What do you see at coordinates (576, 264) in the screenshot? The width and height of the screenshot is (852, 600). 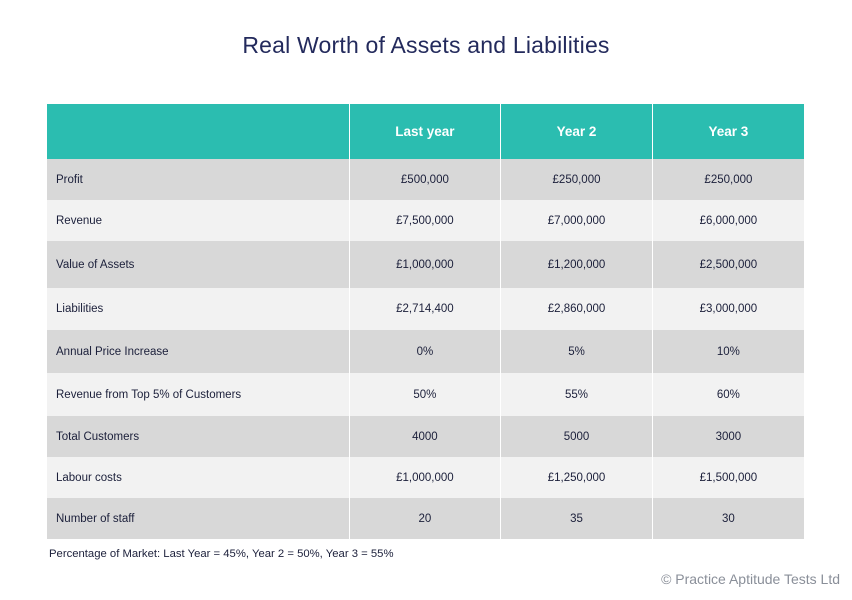 I see `cell-value: £1,200,000` at bounding box center [576, 264].